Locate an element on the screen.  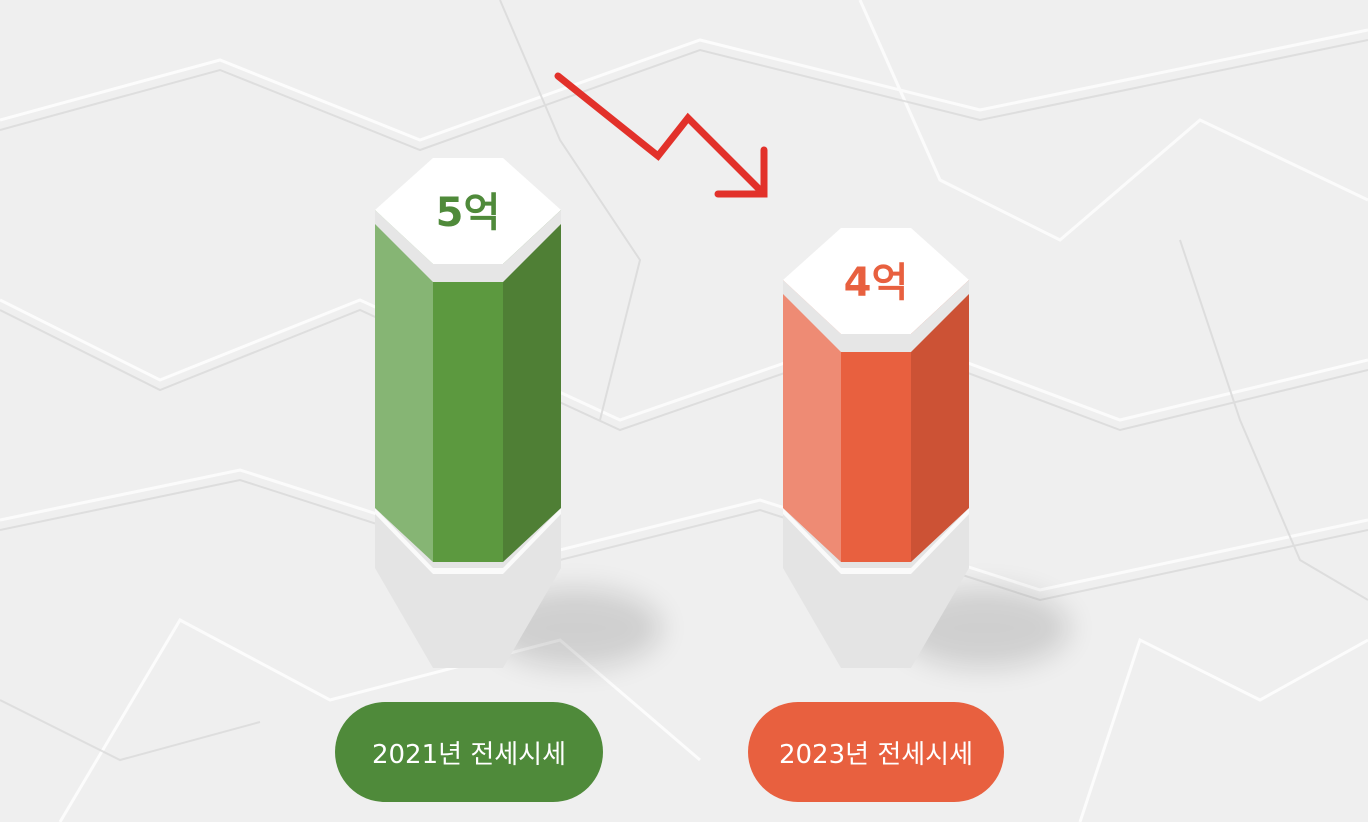
trend-down-arrow-icon is located at coordinates (660, 134).